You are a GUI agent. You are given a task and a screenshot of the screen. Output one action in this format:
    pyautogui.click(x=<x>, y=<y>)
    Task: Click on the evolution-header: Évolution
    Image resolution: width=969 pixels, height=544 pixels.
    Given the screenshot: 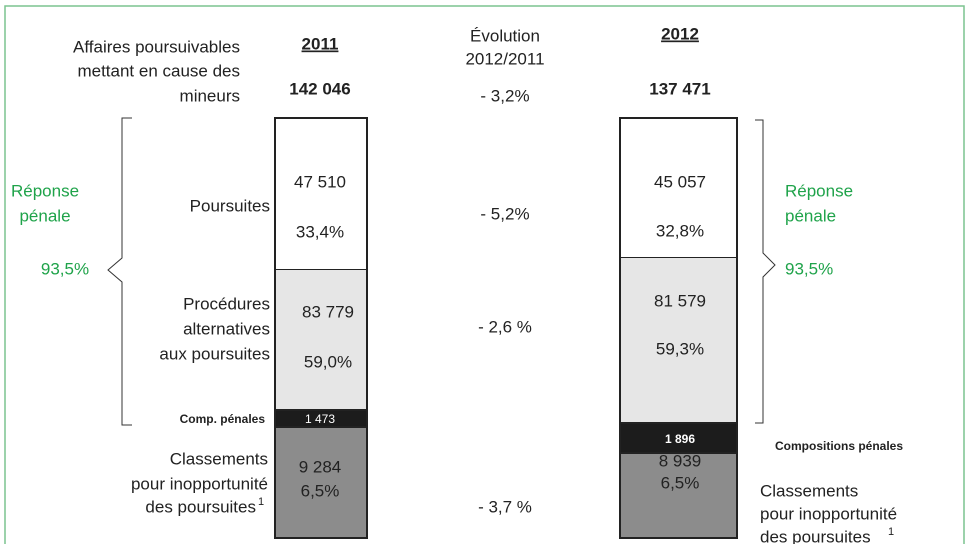 What is the action you would take?
    pyautogui.click(x=505, y=35)
    